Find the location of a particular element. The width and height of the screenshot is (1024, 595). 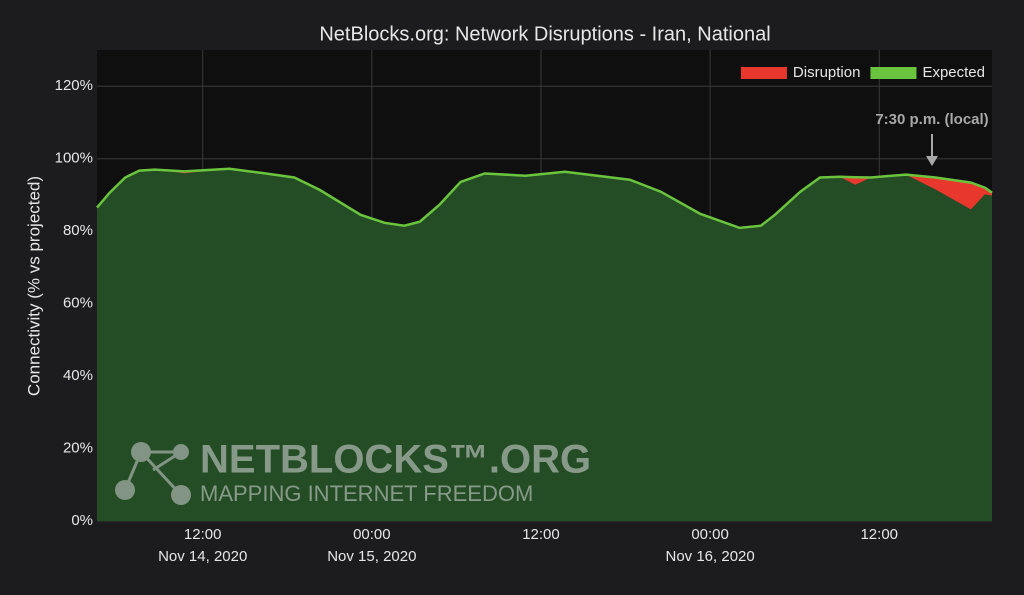

y-tick-label: 20% is located at coordinates (78, 448).